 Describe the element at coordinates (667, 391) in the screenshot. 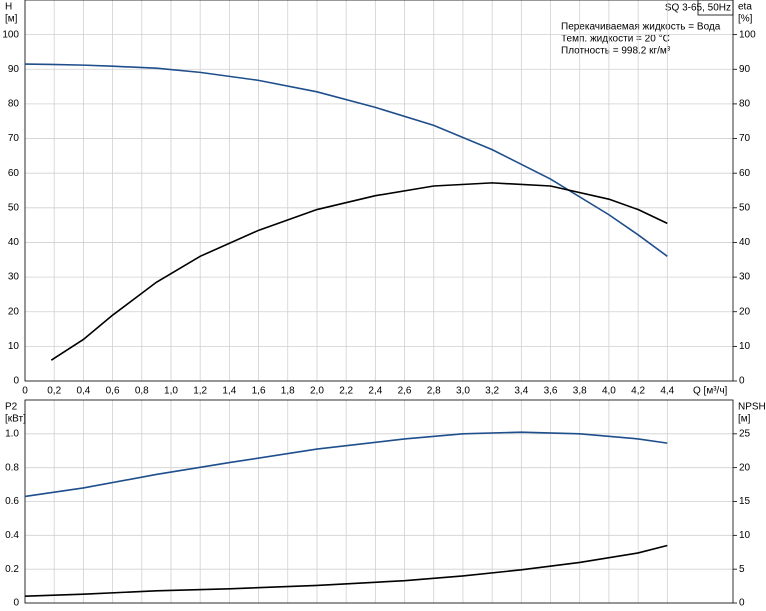

I see `x-tick-label: 4,4` at that location.